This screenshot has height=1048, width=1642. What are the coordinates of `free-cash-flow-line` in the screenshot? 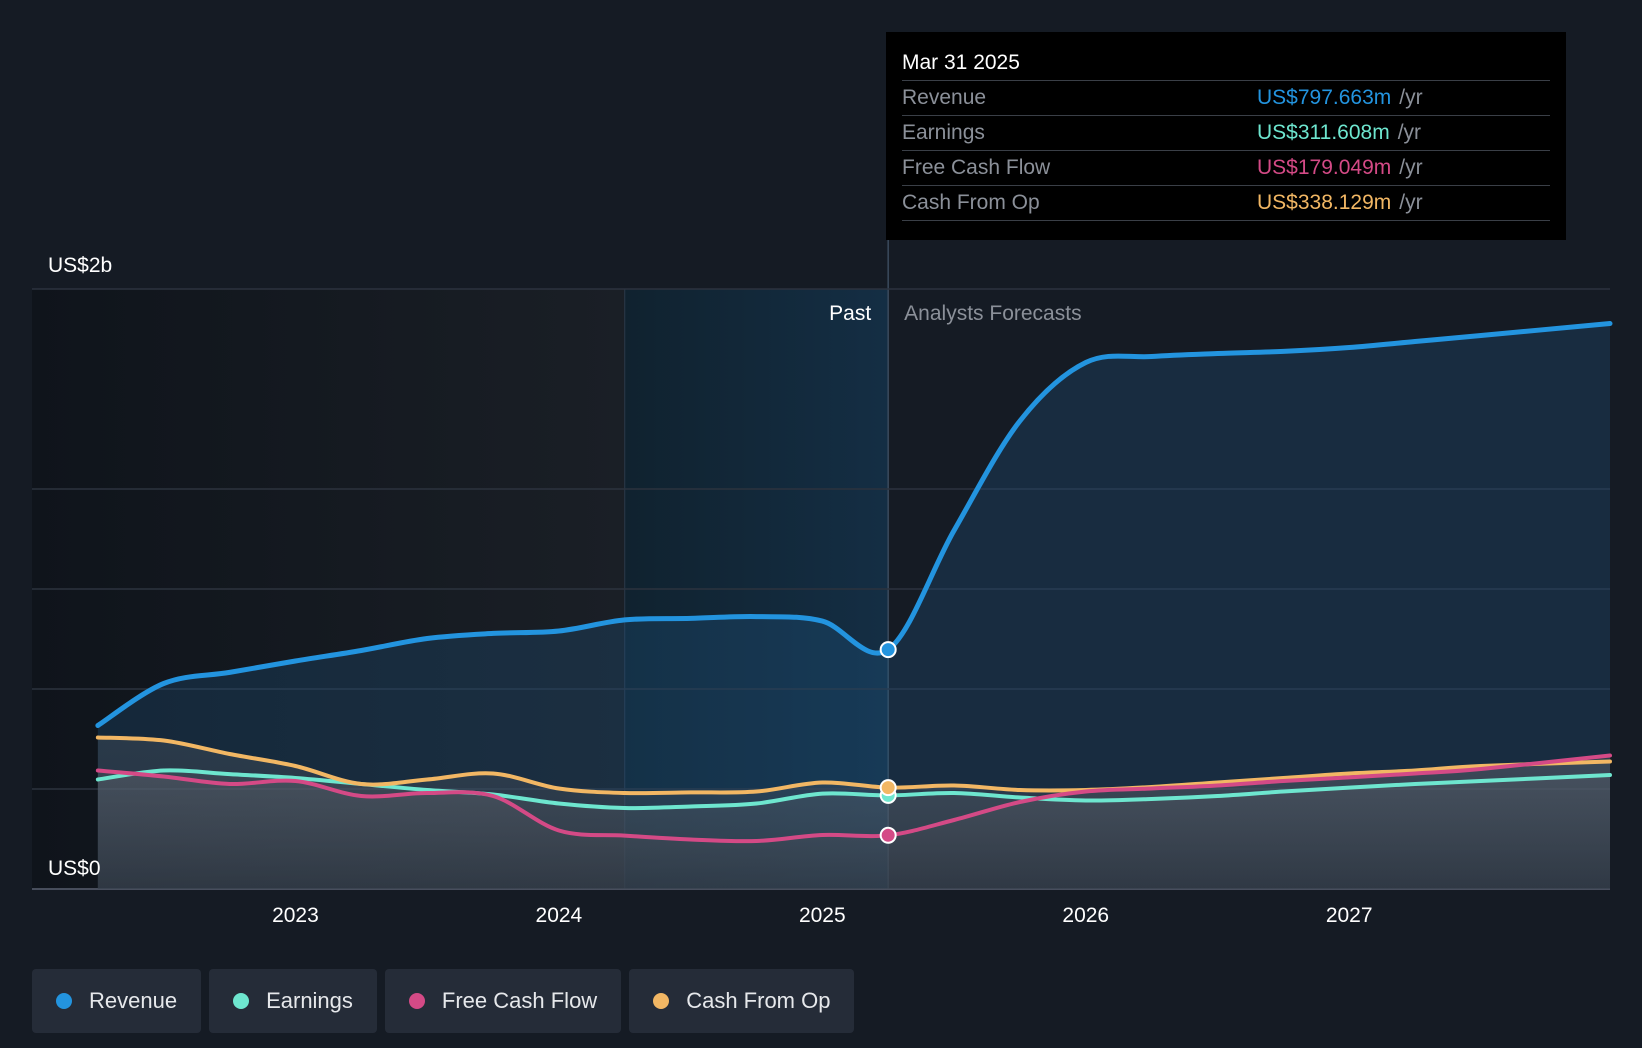 It's located at (853, 798).